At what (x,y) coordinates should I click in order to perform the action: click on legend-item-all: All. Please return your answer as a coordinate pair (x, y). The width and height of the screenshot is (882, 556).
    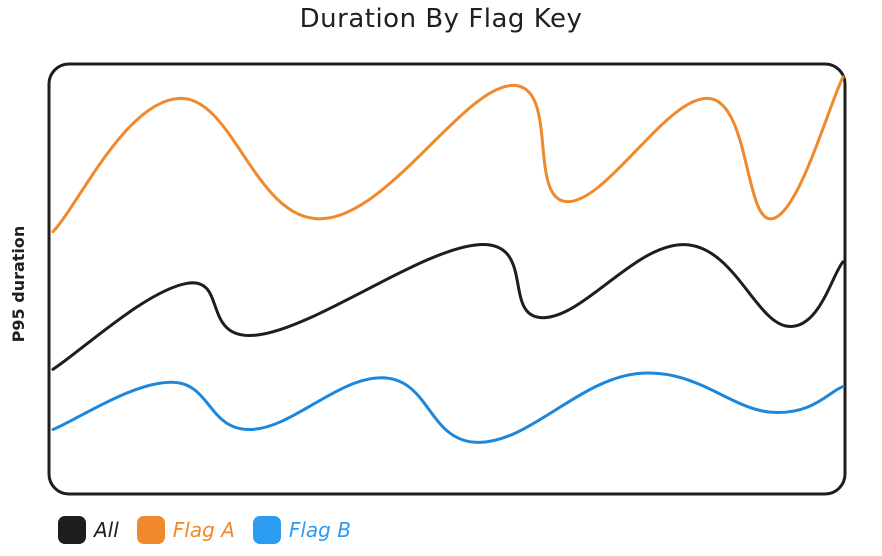
    Looking at the image, I should click on (88, 530).